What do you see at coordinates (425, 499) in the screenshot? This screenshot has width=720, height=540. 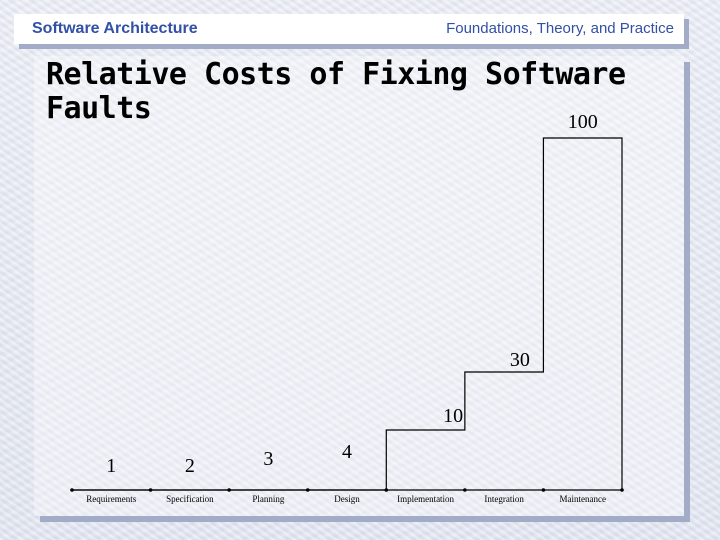 I see `x-tick-label: Implementation` at bounding box center [425, 499].